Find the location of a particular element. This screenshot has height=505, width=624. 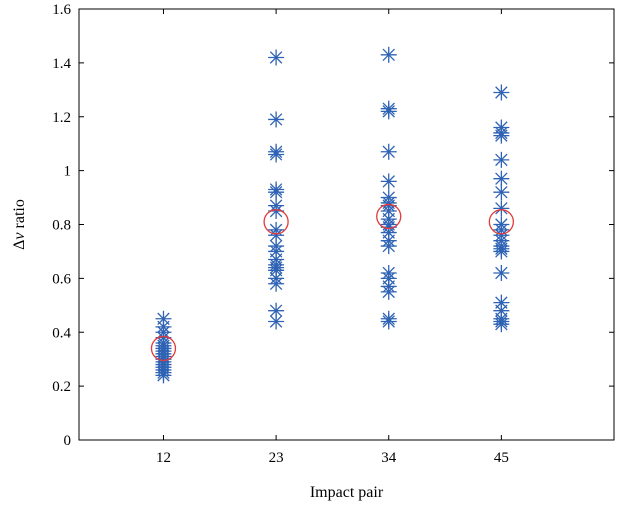

y-tick-label: 1.2 is located at coordinates (61, 118).